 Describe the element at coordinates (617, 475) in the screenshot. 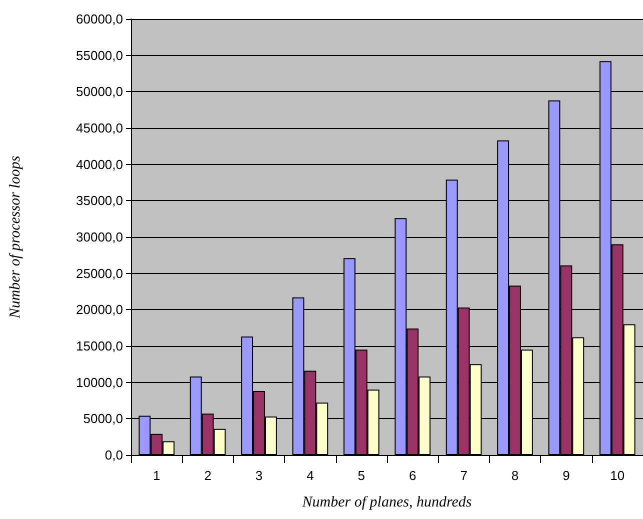

I see `x-tick-label: 10` at that location.